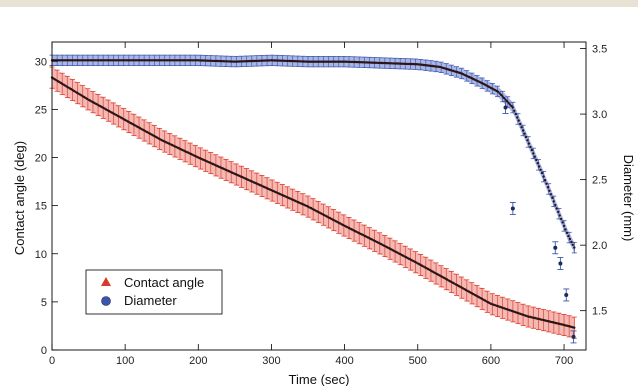  What do you see at coordinates (19, 198) in the screenshot?
I see `y-axis-left-title: Contact angle (deg)` at bounding box center [19, 198].